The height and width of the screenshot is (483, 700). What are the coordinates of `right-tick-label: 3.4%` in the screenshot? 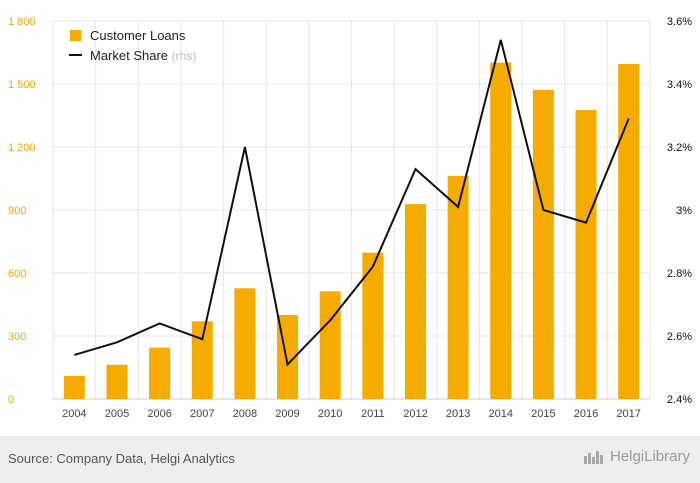 It's located at (679, 85).